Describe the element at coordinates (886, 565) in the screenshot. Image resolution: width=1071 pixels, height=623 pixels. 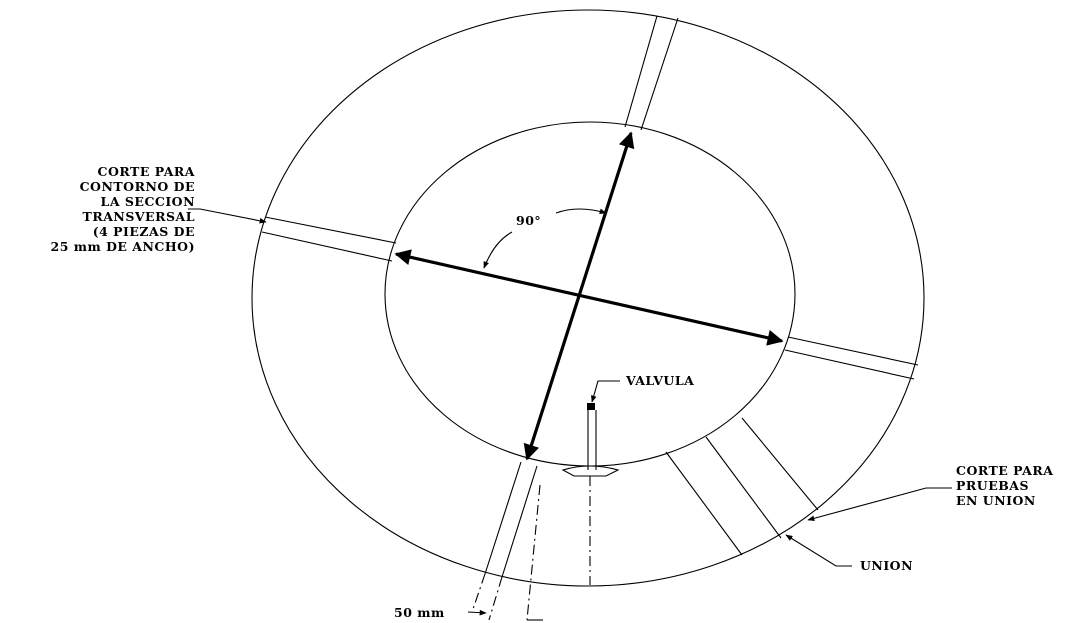
I see `union-label: UNION` at that location.